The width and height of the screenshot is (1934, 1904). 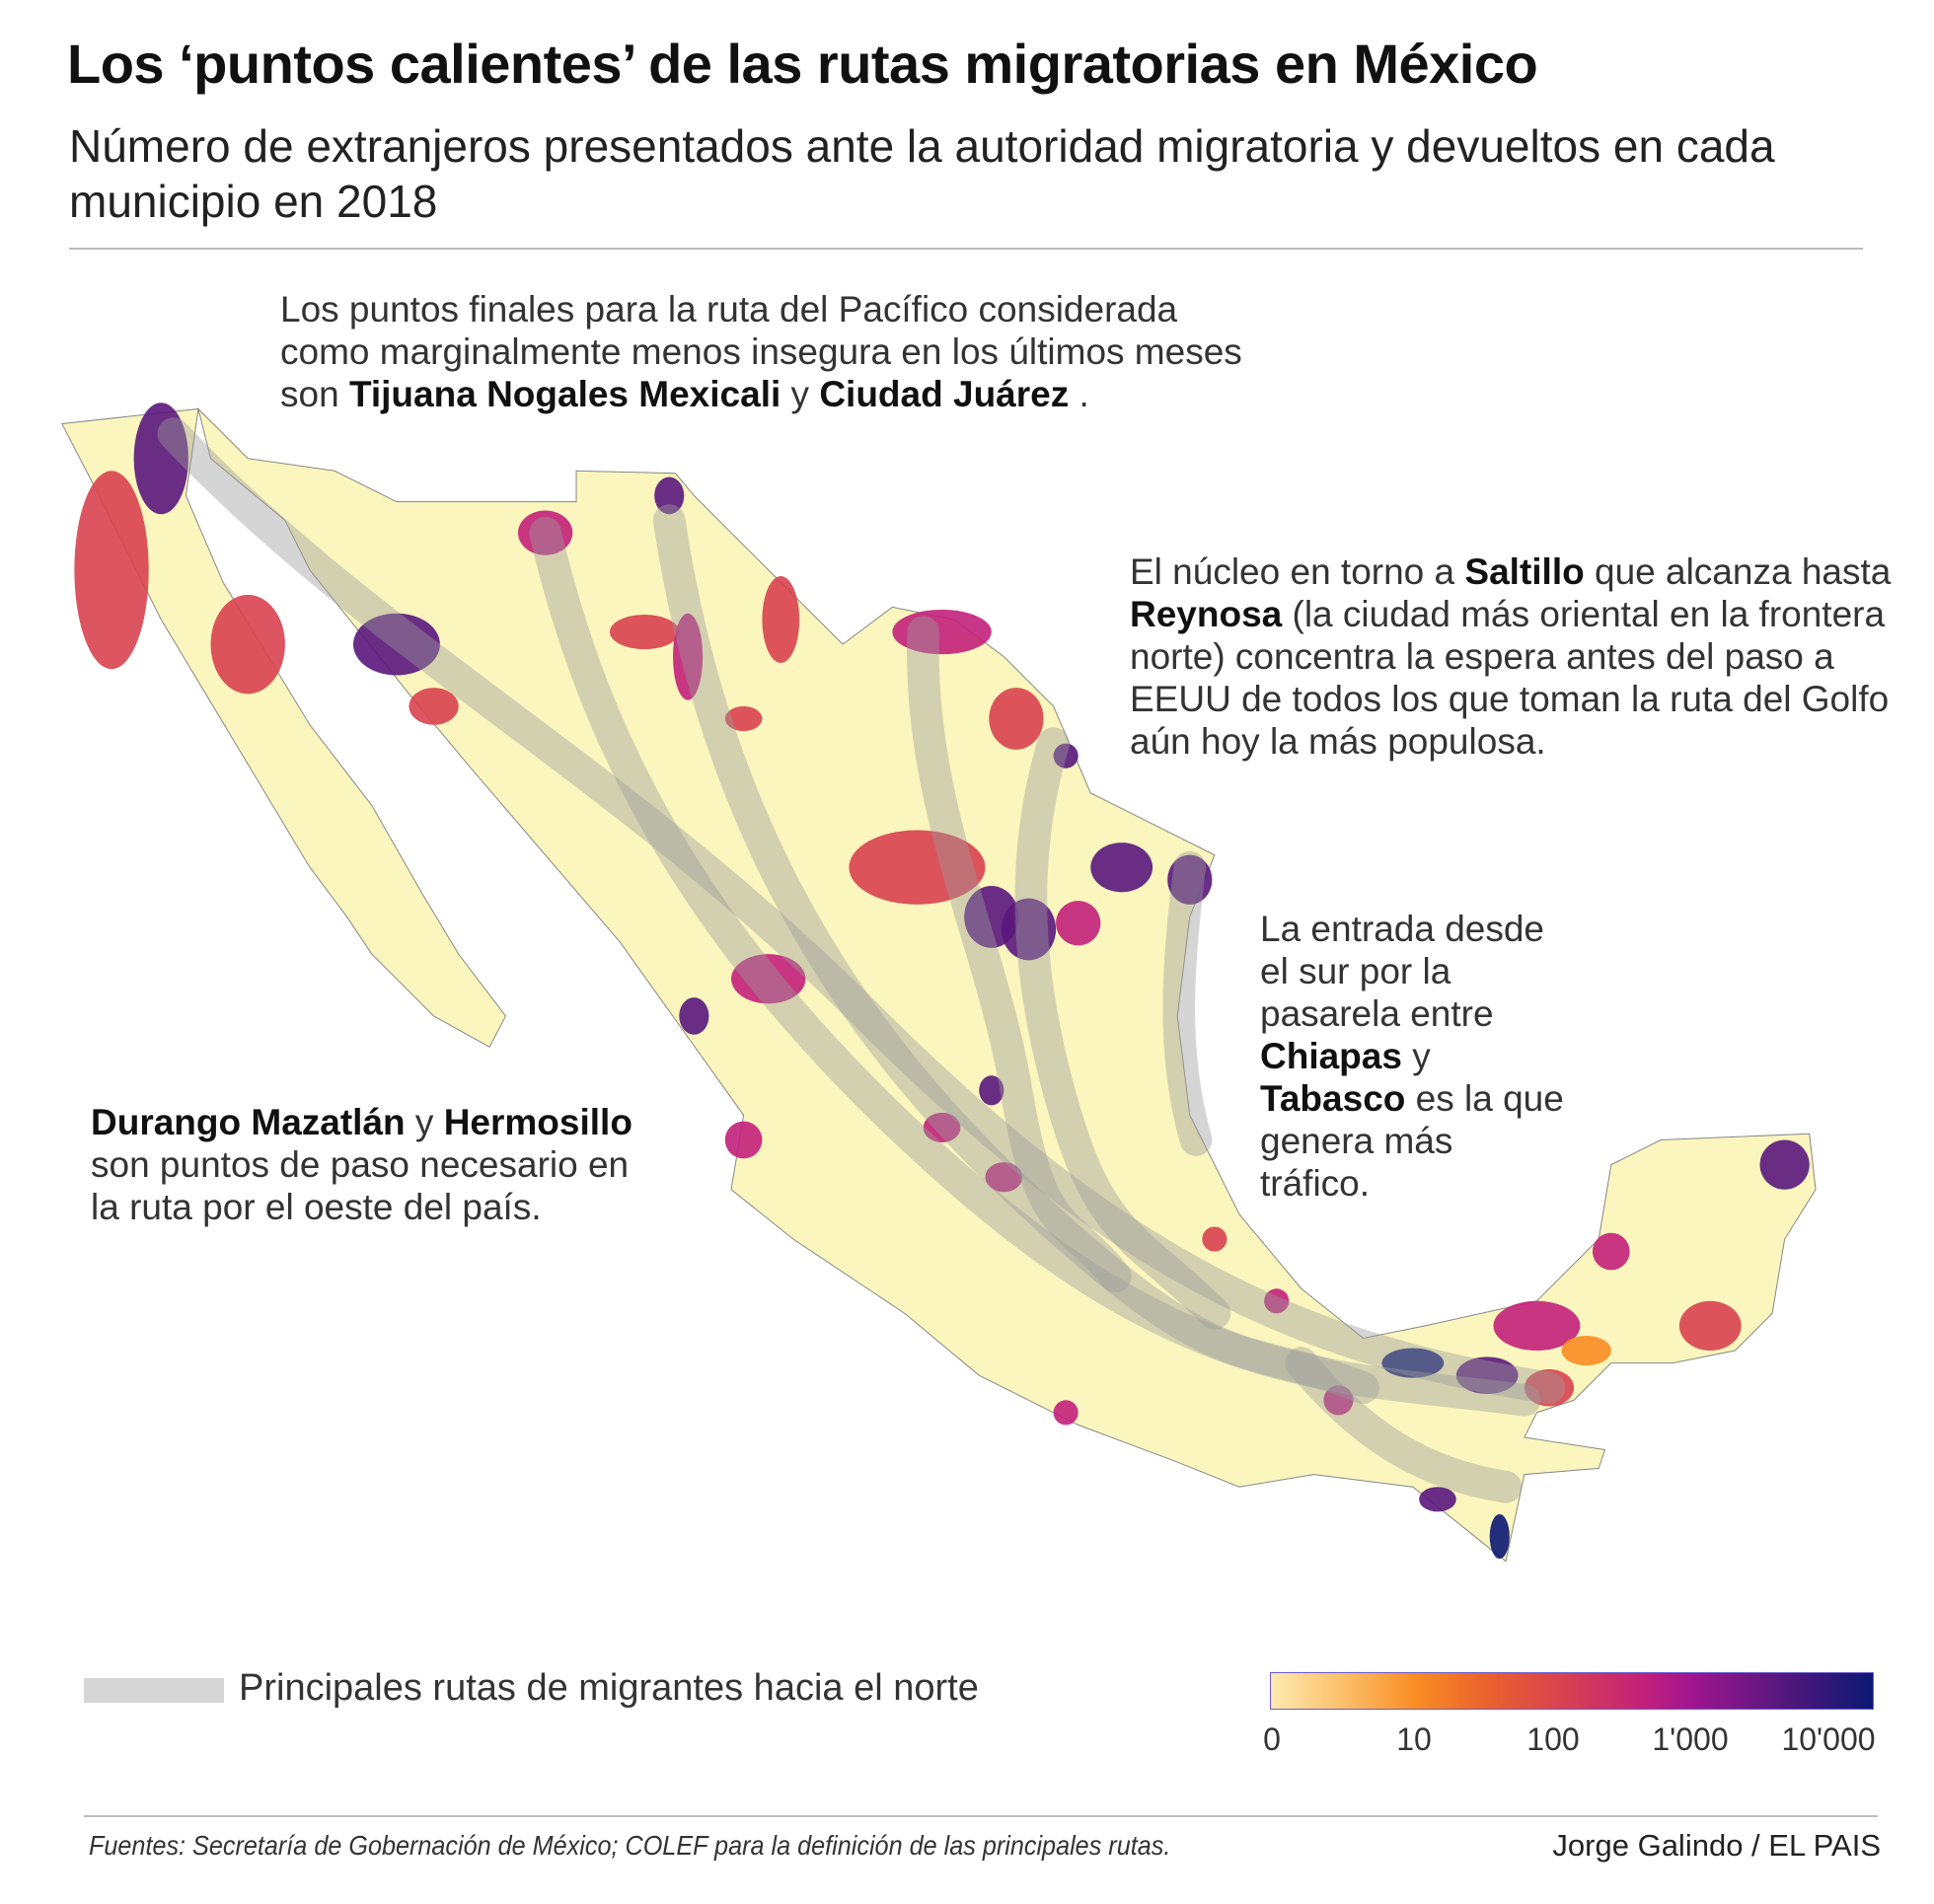 What do you see at coordinates (1187, 1003) in the screenshot?
I see `route-gulf-coast` at bounding box center [1187, 1003].